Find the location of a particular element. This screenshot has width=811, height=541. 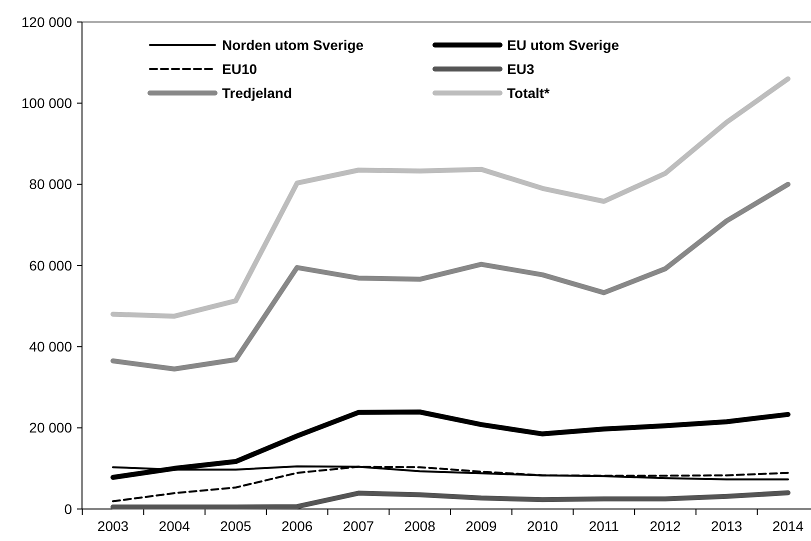

x-tick-label: 2014 is located at coordinates (788, 526).